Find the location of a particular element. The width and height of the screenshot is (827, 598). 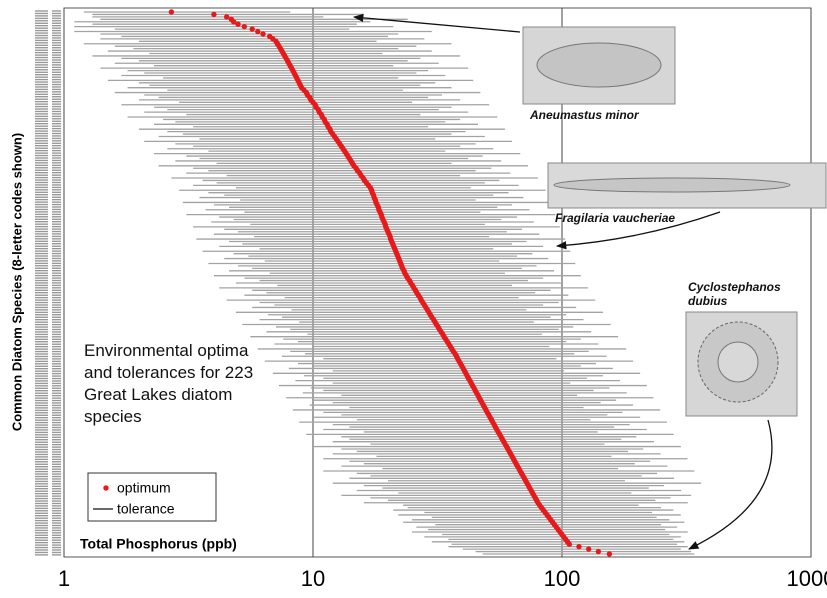

x-tick-label: 1 is located at coordinates (64, 578).